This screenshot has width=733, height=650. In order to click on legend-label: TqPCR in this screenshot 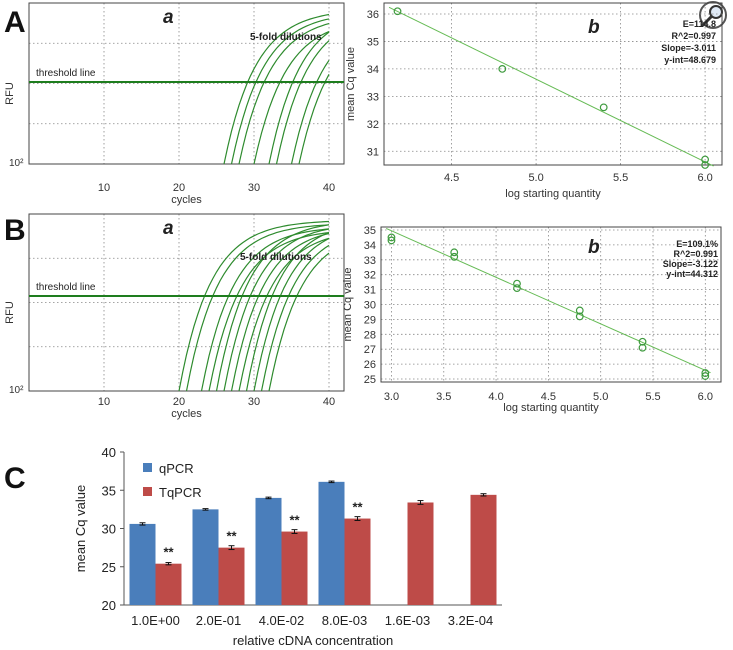, I will do `click(180, 492)`.